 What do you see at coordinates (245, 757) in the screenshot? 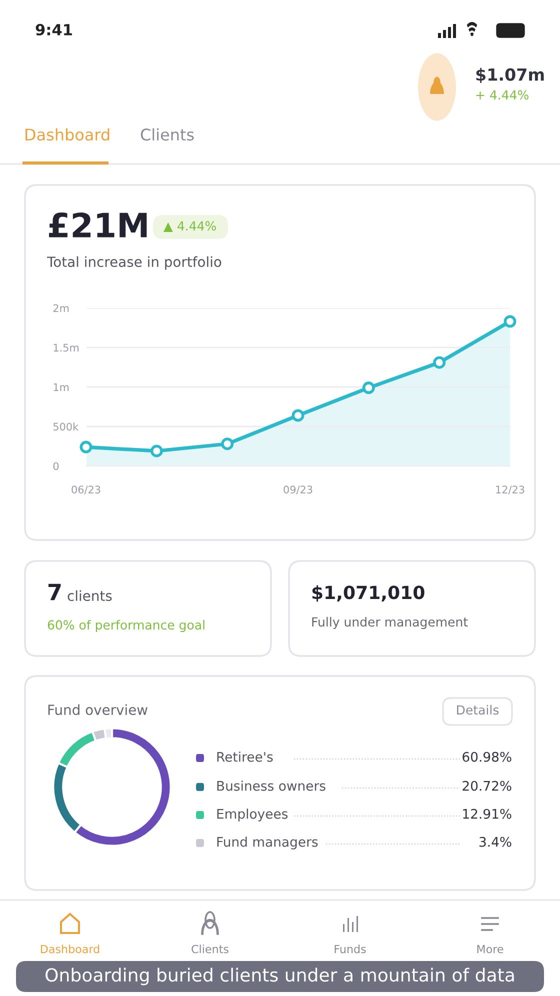
I see `legend-label: Retiree's` at bounding box center [245, 757].